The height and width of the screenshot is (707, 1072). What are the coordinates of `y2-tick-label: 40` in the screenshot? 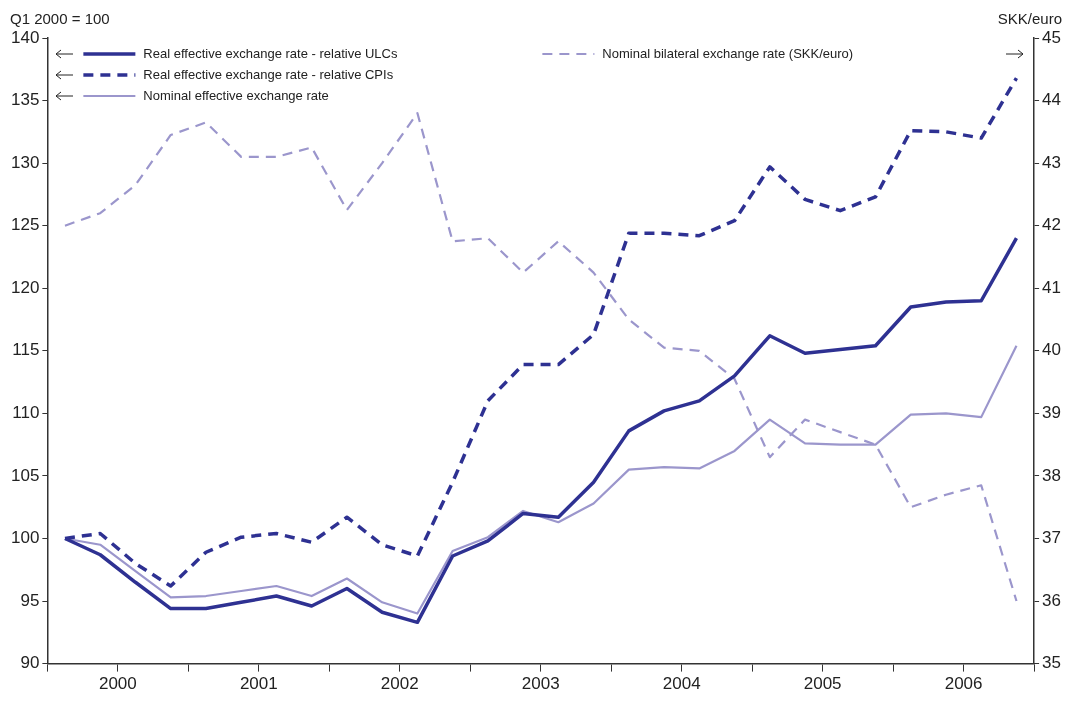 It's located at (1052, 350).